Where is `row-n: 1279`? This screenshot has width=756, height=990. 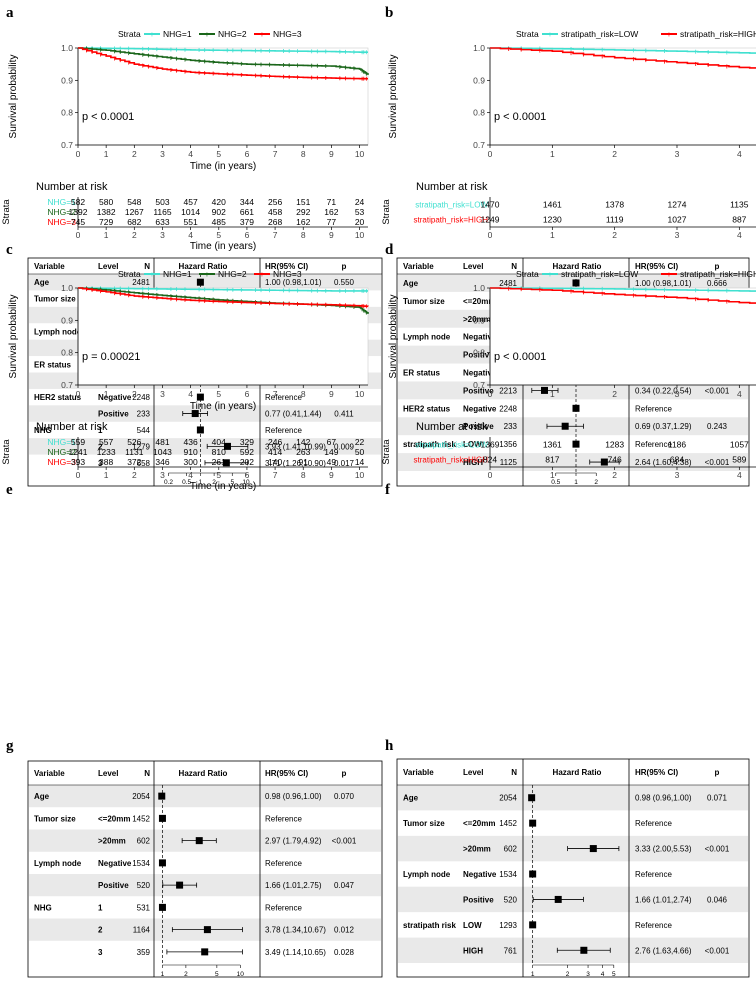
row-n: 1279 is located at coordinates (141, 446).